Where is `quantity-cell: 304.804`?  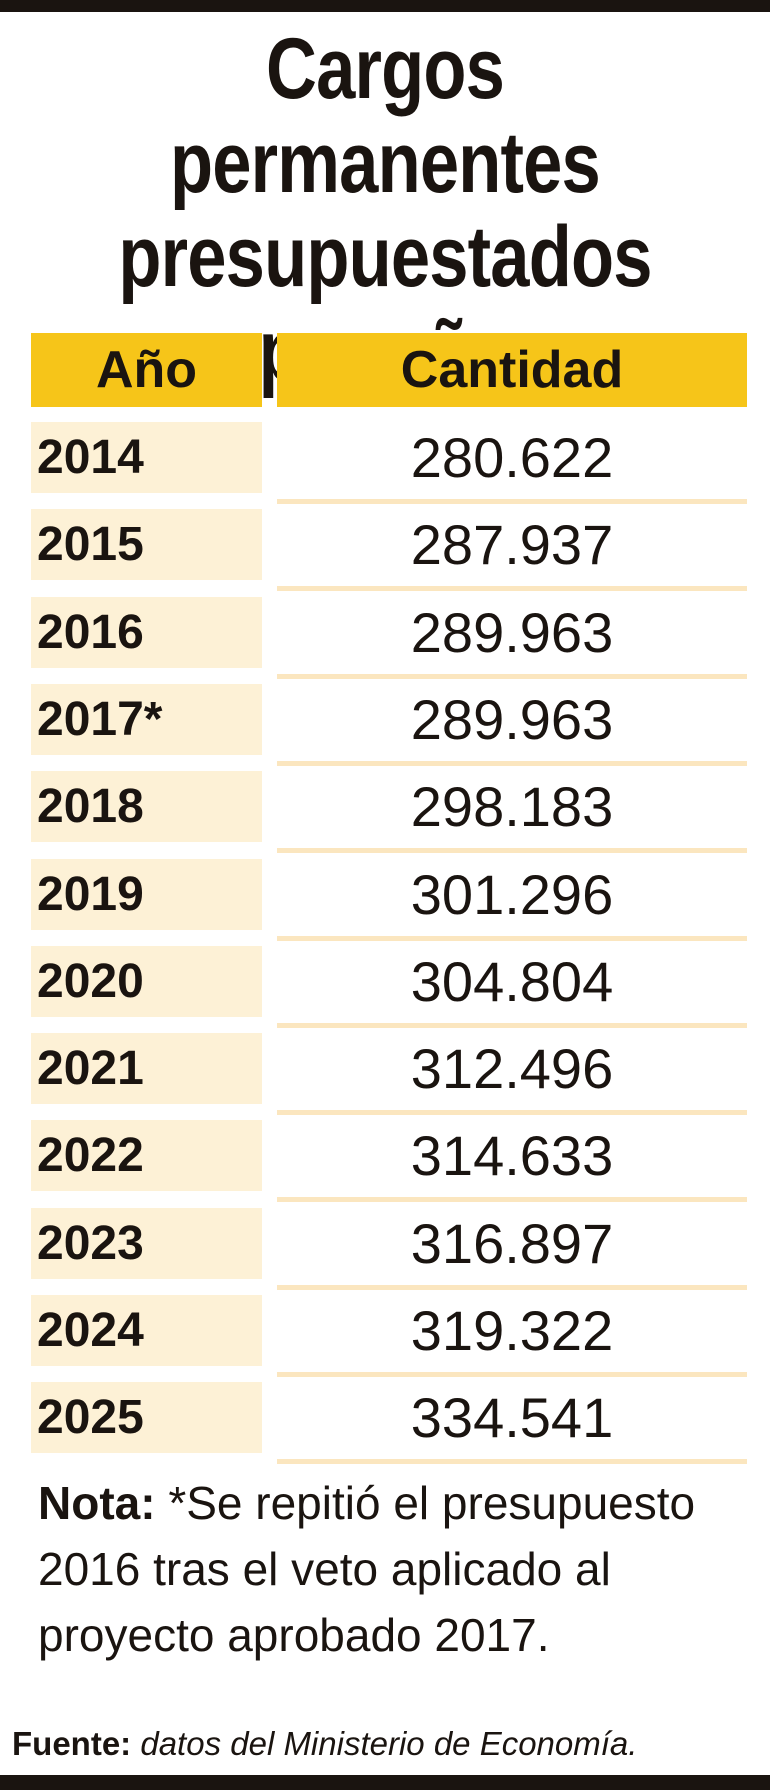 quantity-cell: 304.804 is located at coordinates (512, 981).